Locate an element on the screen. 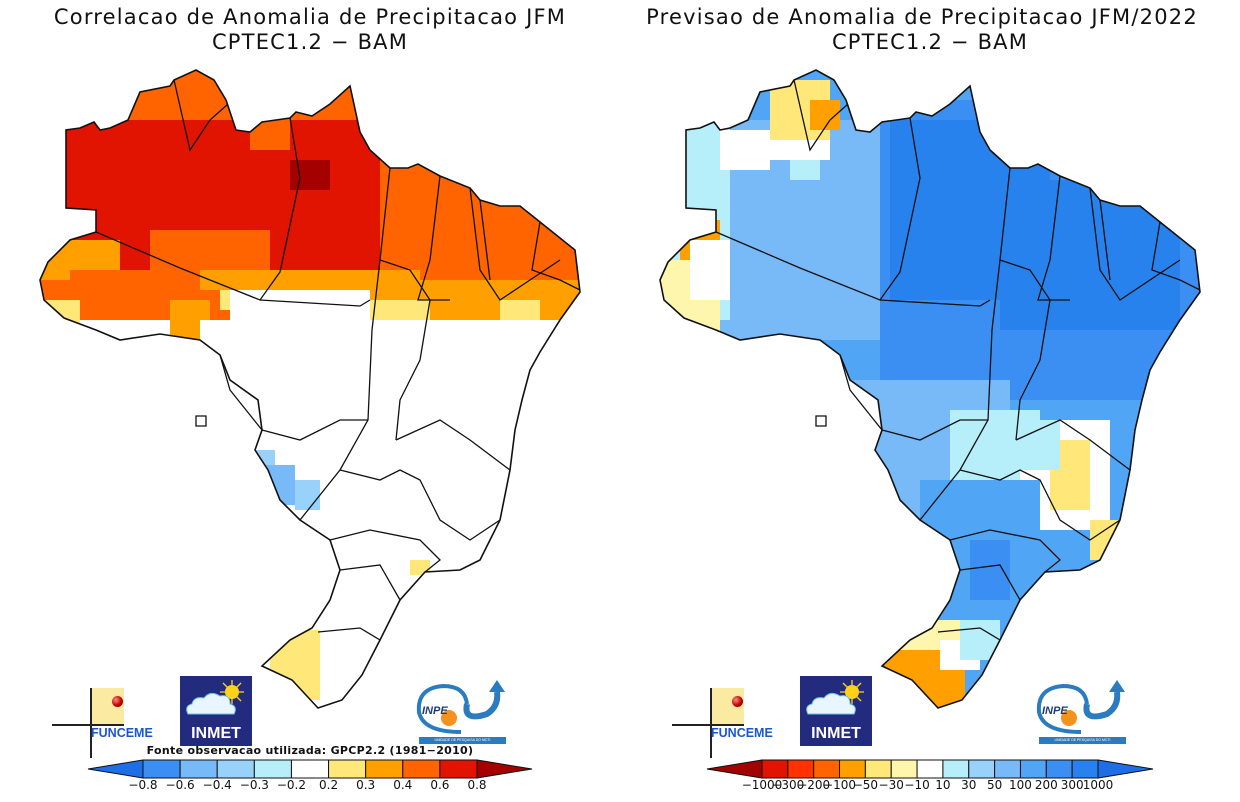  colorbar-tick-label: 300 is located at coordinates (1072, 785).